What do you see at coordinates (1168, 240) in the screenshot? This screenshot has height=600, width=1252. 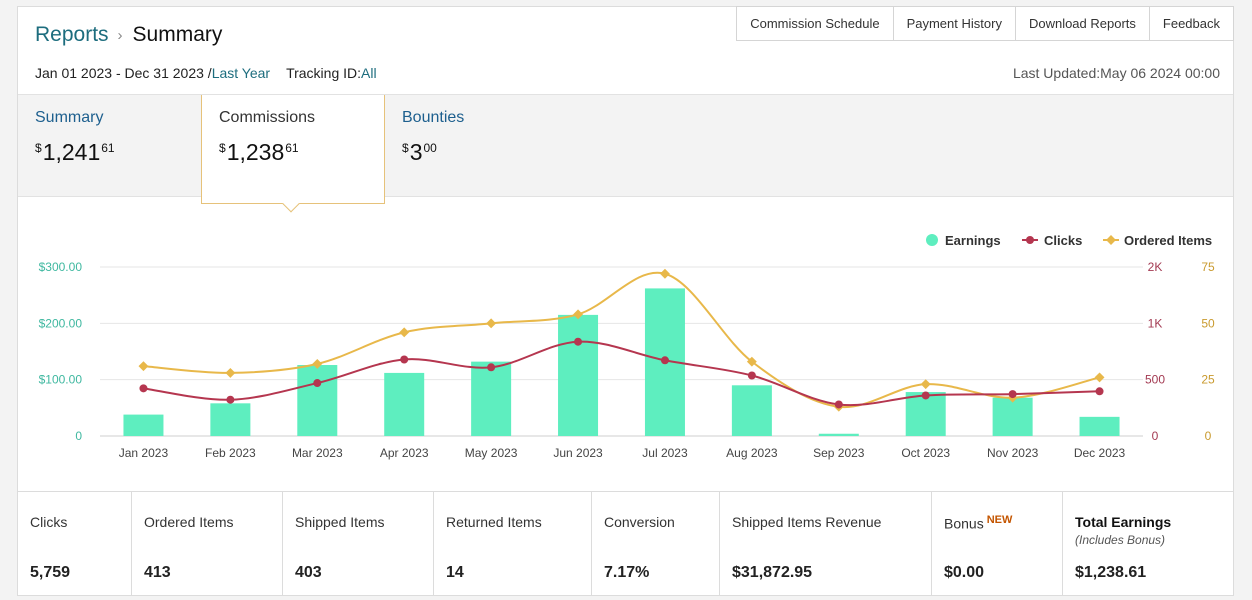 I see `legend-ordered-label: Ordered Items` at bounding box center [1168, 240].